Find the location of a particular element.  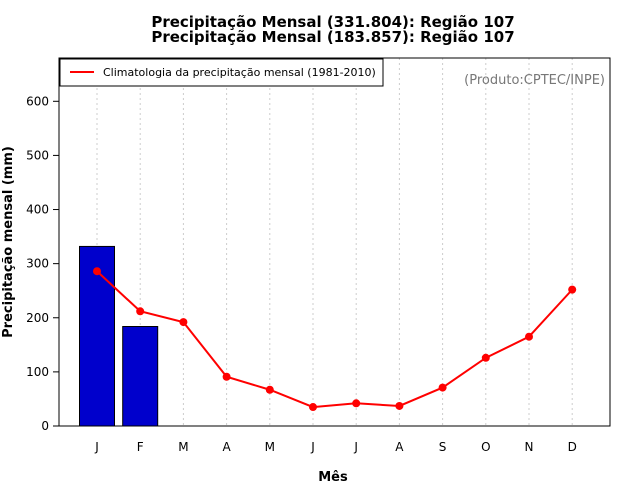

y-tick-label: 300 is located at coordinates (37, 264).